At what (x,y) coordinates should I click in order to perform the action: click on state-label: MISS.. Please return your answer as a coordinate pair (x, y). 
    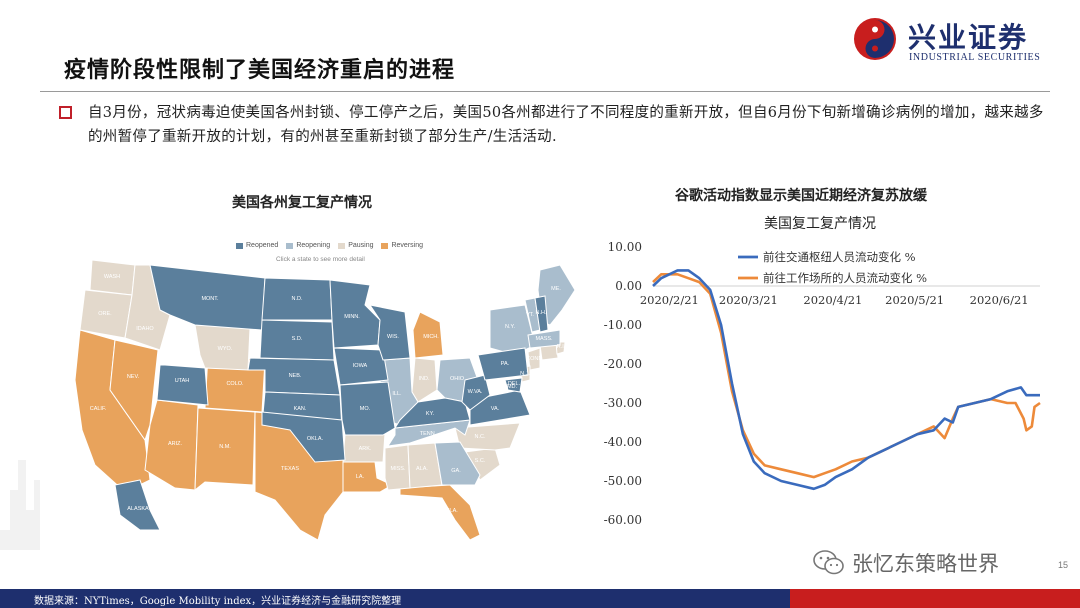
    Looking at the image, I should click on (398, 469).